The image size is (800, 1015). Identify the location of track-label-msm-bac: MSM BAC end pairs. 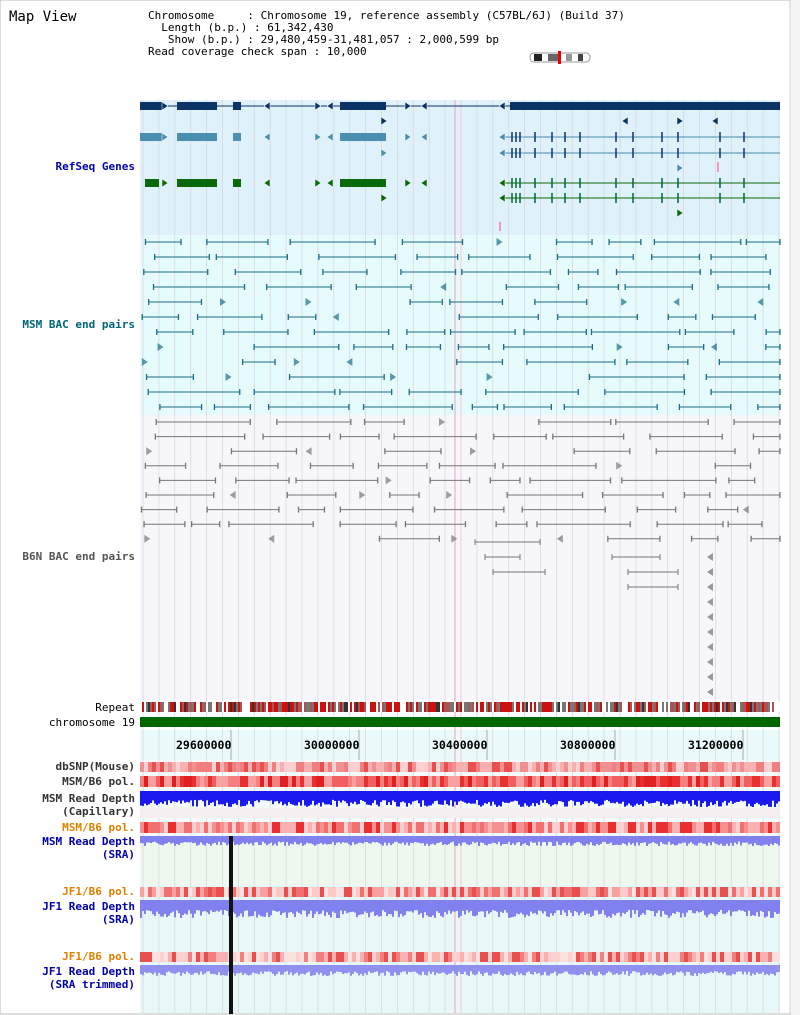
(78, 324).